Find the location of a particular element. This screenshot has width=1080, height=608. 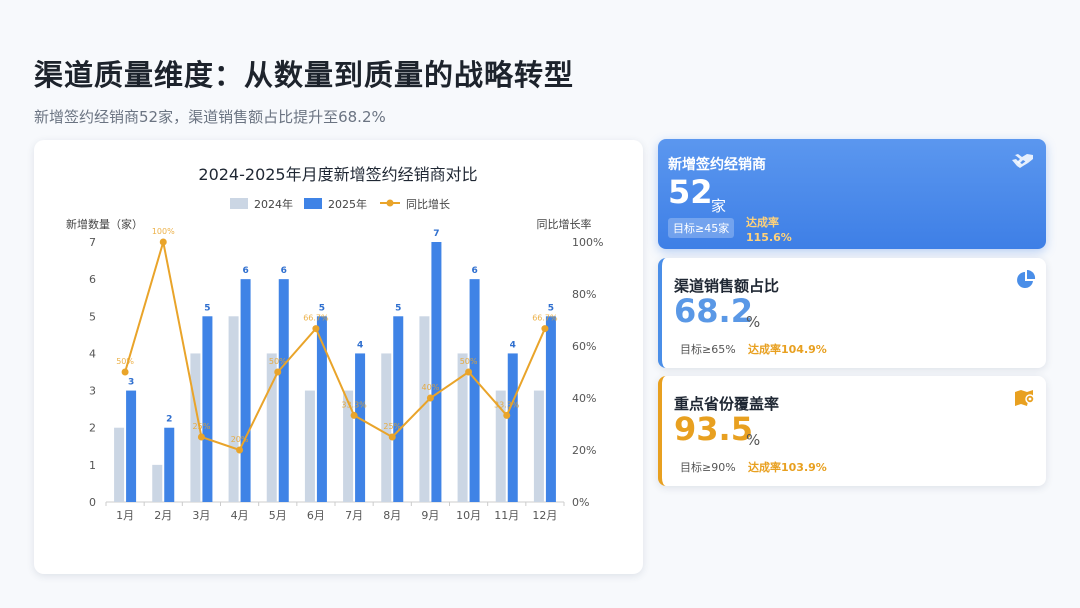

kpi-rate: 达成率103.9% is located at coordinates (787, 467).